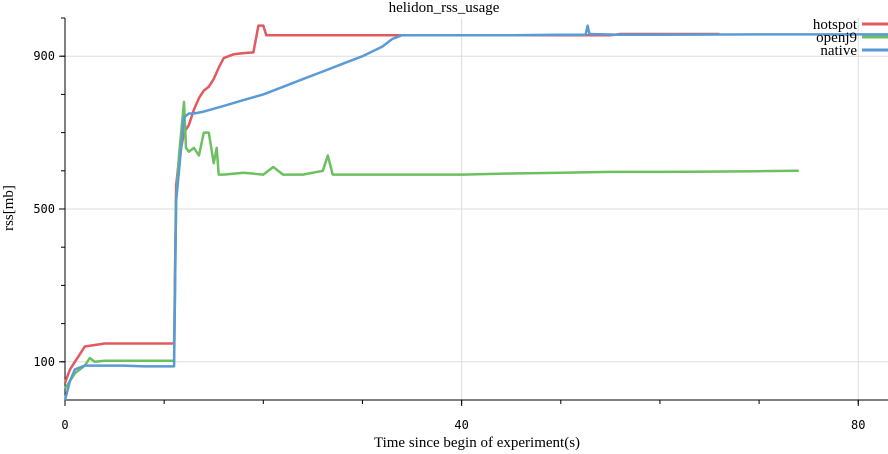 The width and height of the screenshot is (888, 454). What do you see at coordinates (444, 8) in the screenshot?
I see `chart-title: helidon_rss_usage` at bounding box center [444, 8].